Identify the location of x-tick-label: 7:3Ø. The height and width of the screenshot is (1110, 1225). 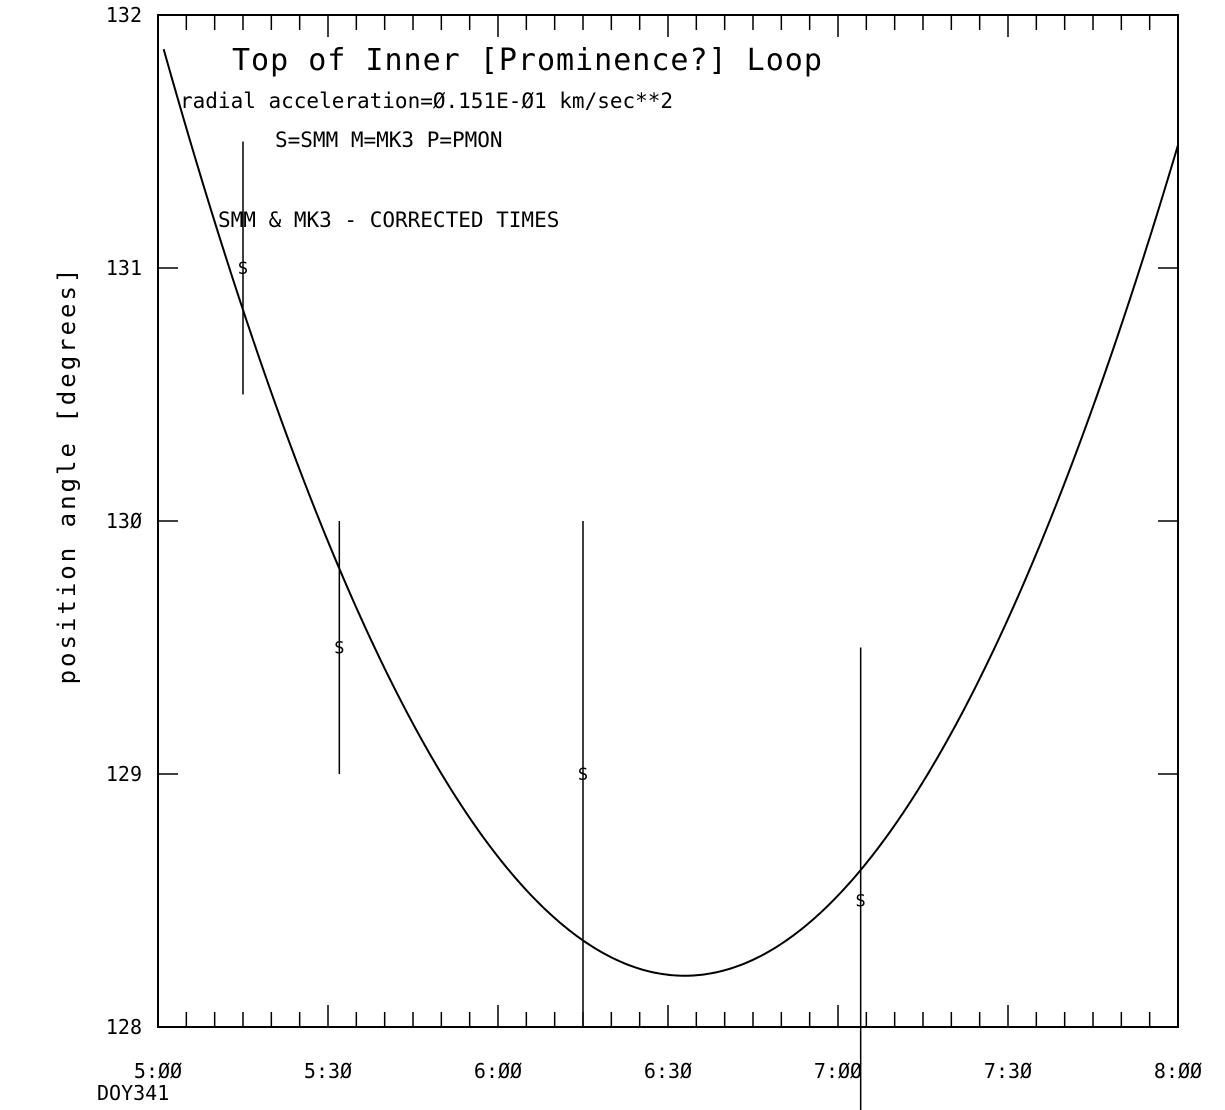
(1008, 1071).